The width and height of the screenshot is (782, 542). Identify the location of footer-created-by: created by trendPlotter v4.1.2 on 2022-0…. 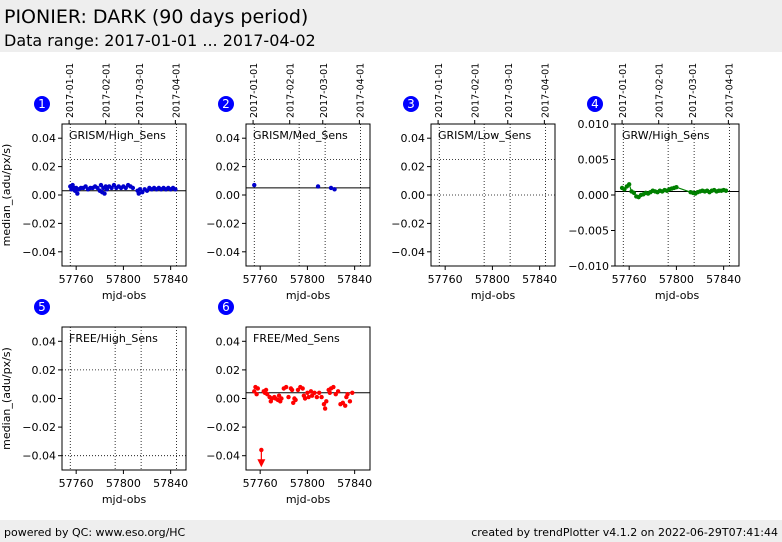
(624, 532).